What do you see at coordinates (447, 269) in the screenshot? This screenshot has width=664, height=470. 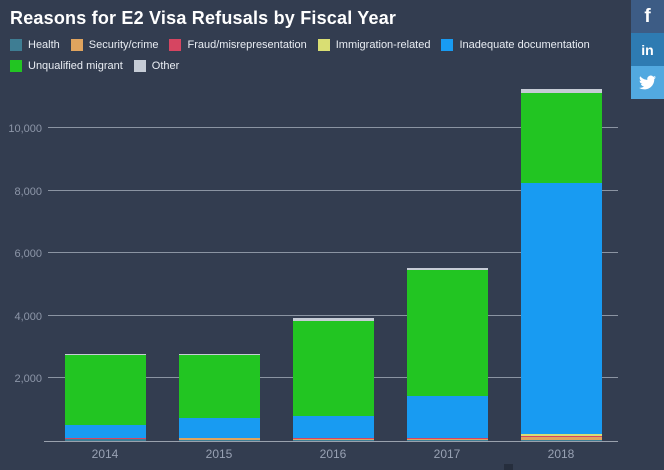 I see `segment-2017-other` at bounding box center [447, 269].